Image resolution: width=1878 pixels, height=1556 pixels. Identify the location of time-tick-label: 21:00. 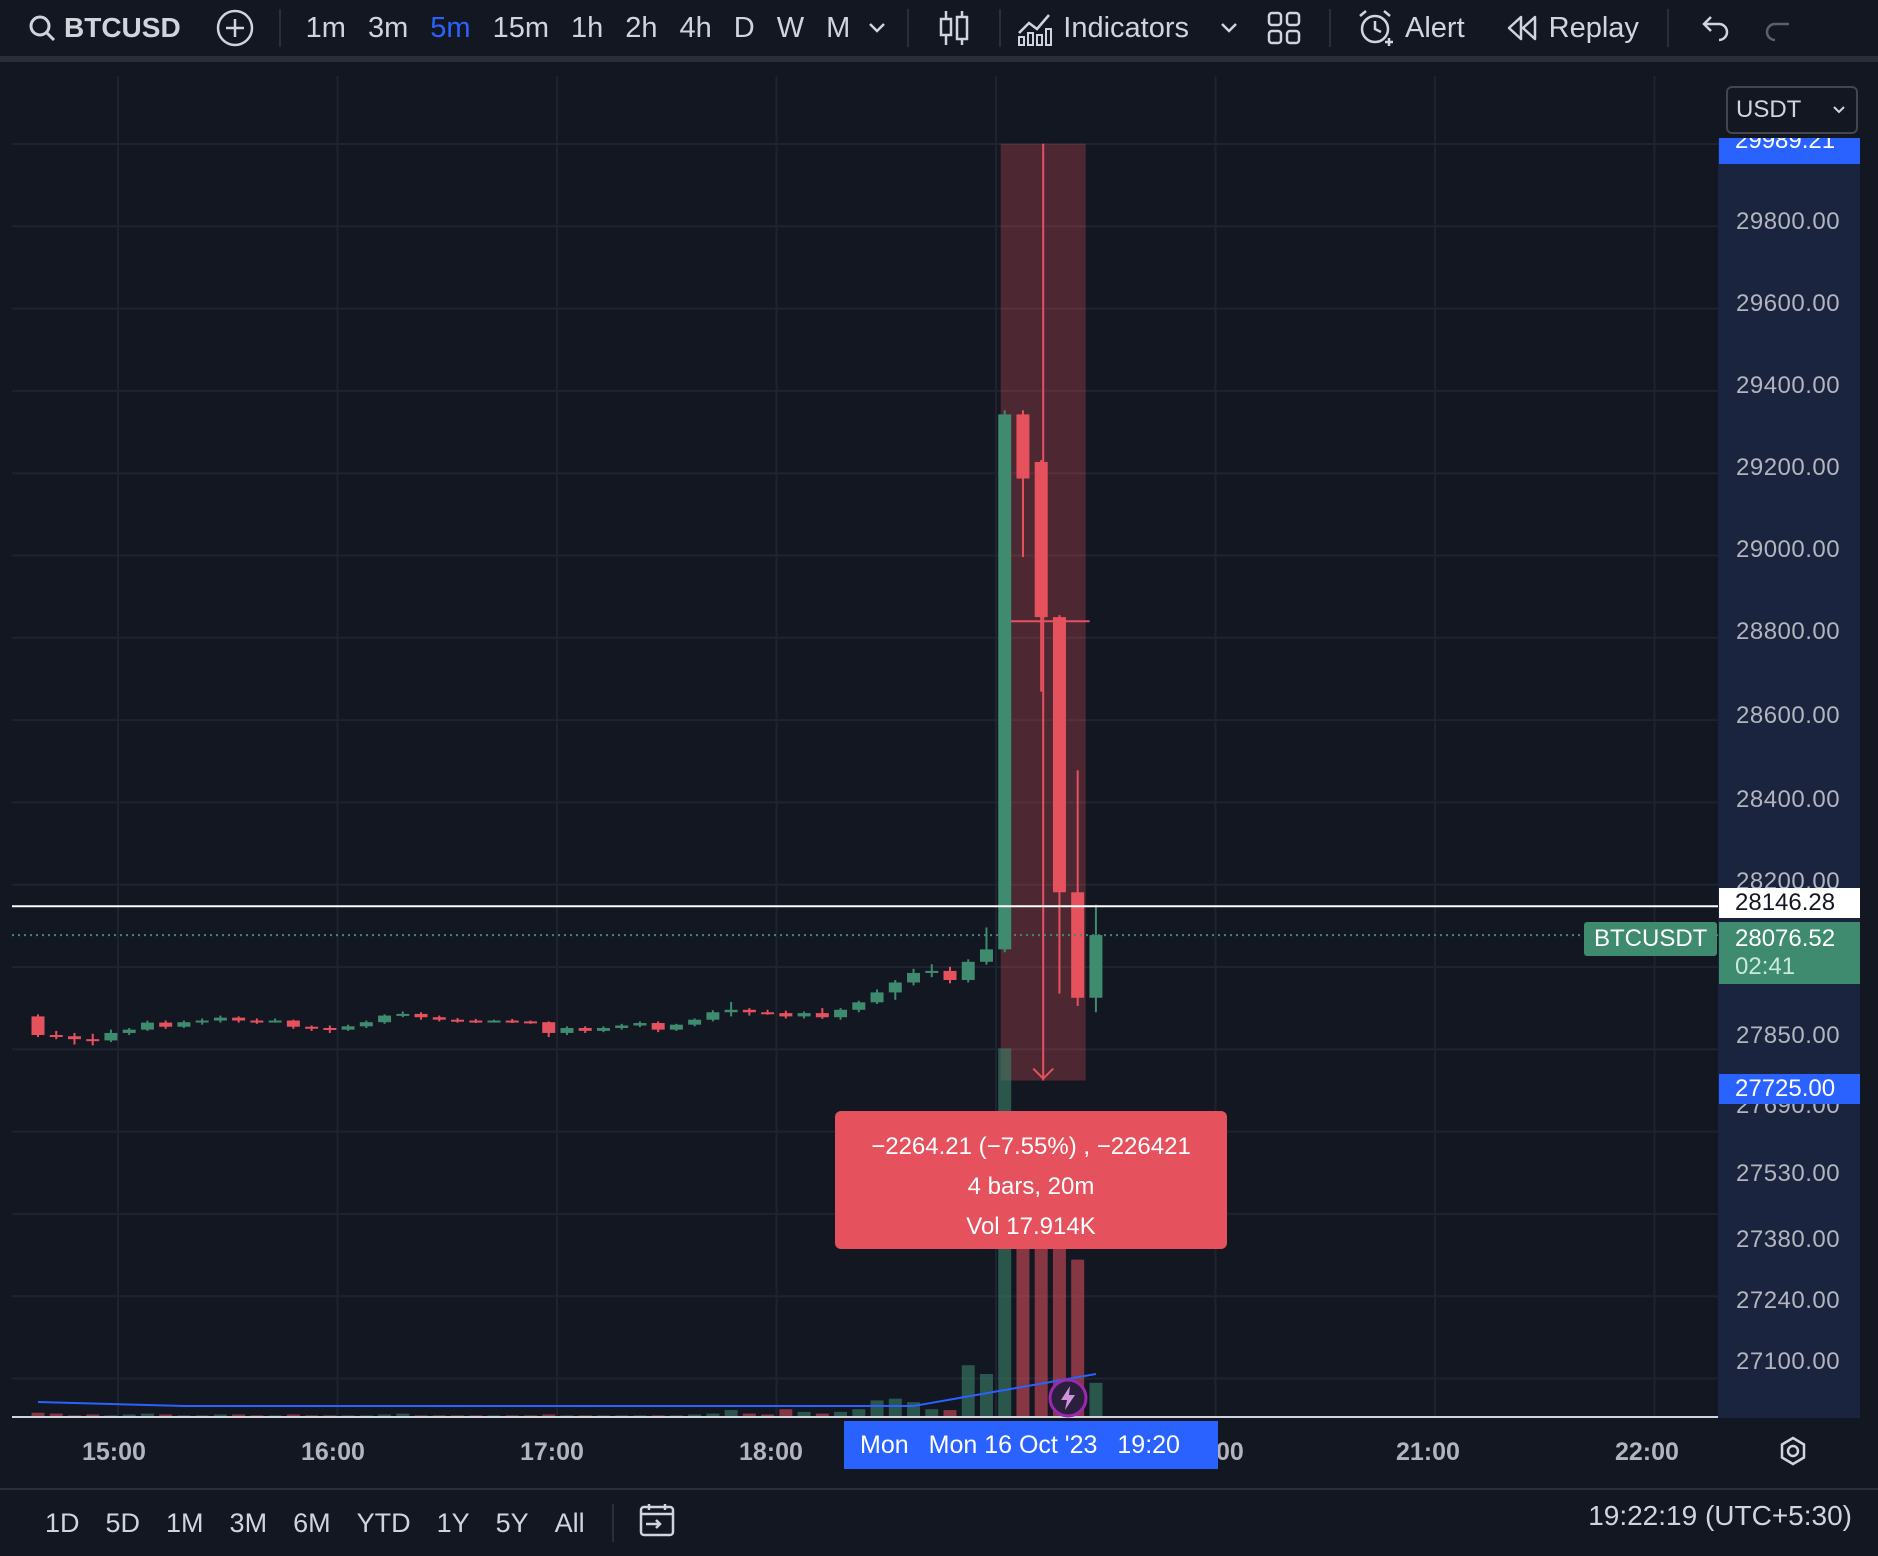
(1428, 1452).